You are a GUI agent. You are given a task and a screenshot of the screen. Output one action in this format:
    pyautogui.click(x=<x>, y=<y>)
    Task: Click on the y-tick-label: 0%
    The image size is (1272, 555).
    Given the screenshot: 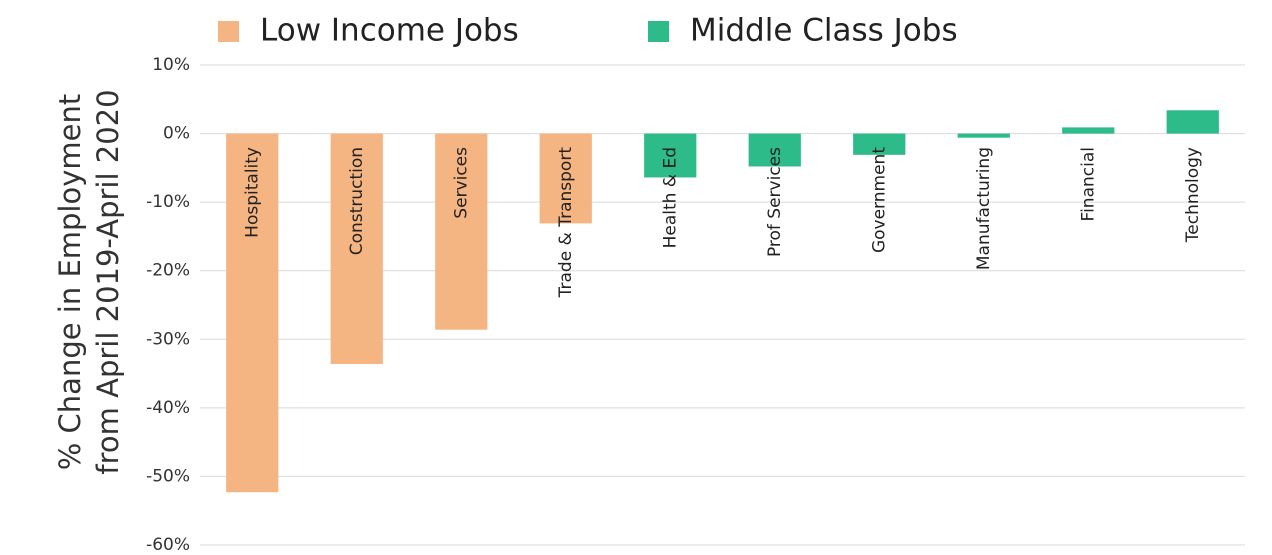 What is the action you would take?
    pyautogui.click(x=176, y=134)
    